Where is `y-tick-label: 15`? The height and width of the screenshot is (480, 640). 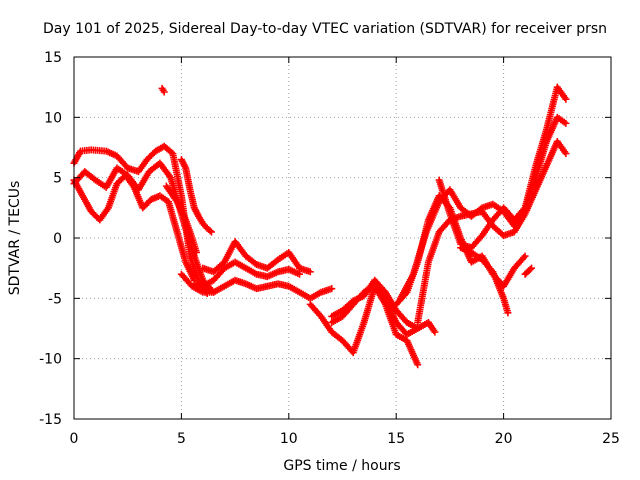 y-tick-label: 15 is located at coordinates (53, 58).